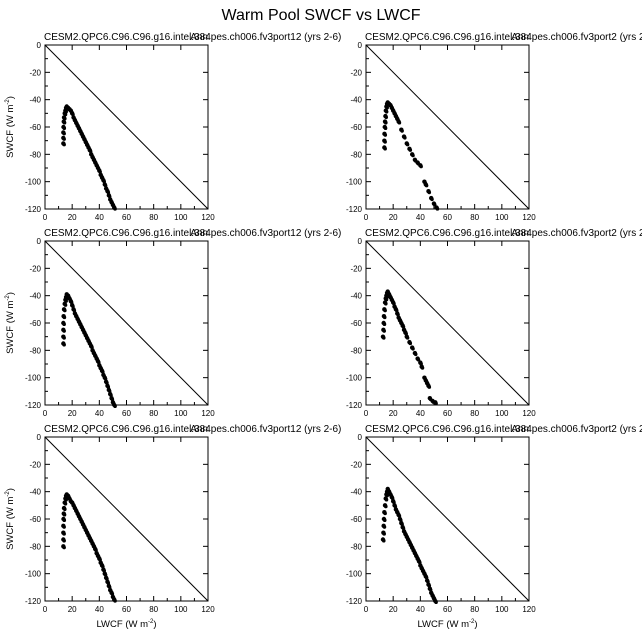 This screenshot has height=637, width=642. I want to click on x-tick-label: 60, so click(126, 609).